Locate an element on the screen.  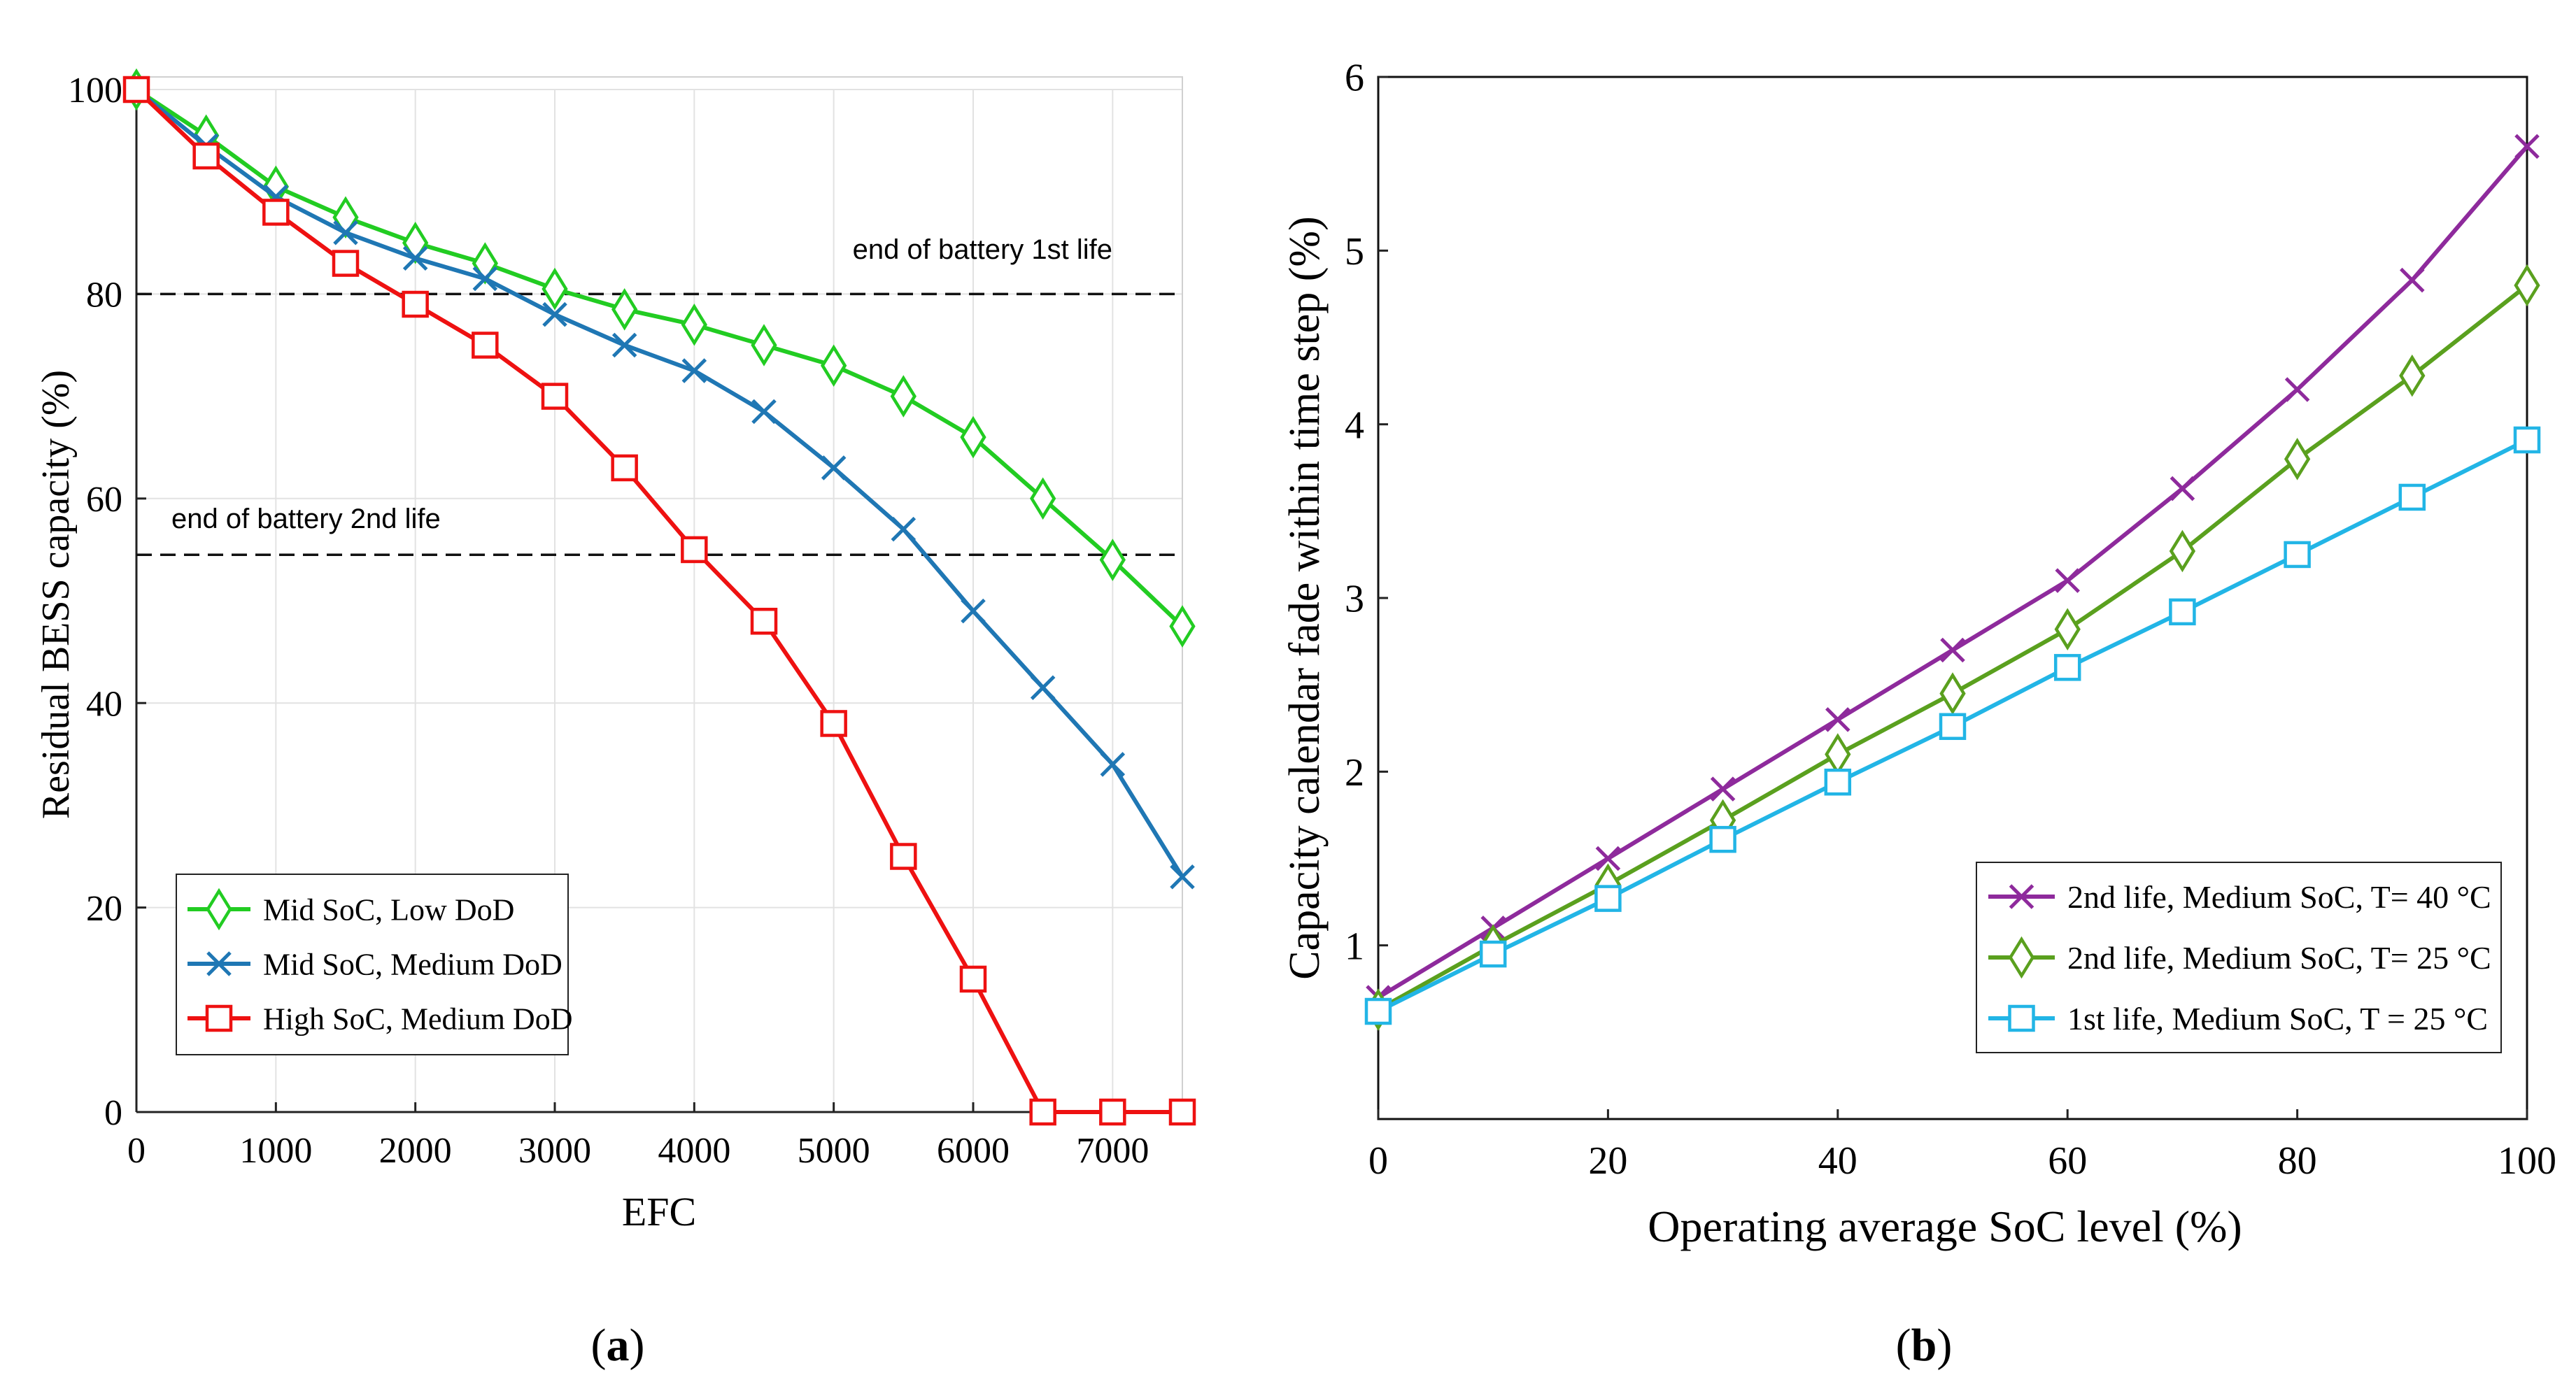
y-tick-label: 80 is located at coordinates (104, 295).